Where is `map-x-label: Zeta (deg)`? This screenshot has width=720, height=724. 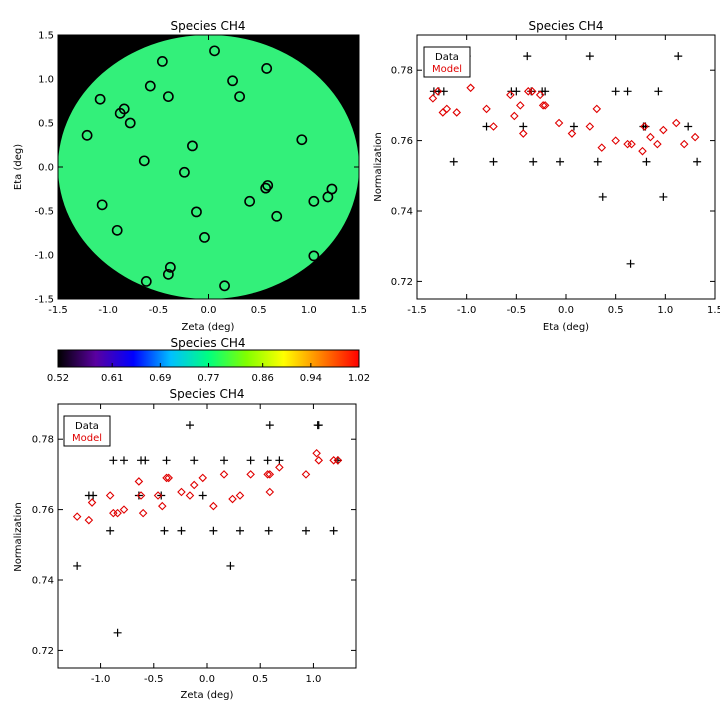
map-x-label: Zeta (deg) is located at coordinates (208, 327).